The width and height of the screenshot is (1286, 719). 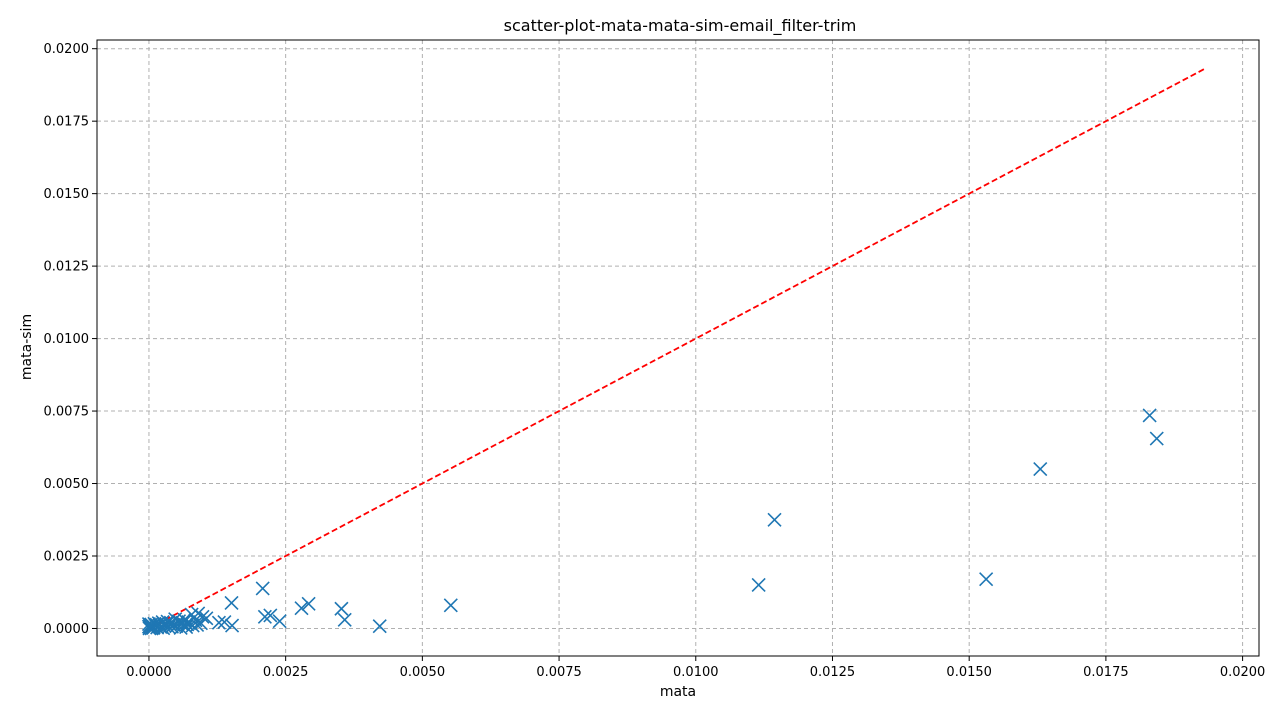 I want to click on x-tick-label: 0.0050, so click(x=423, y=672).